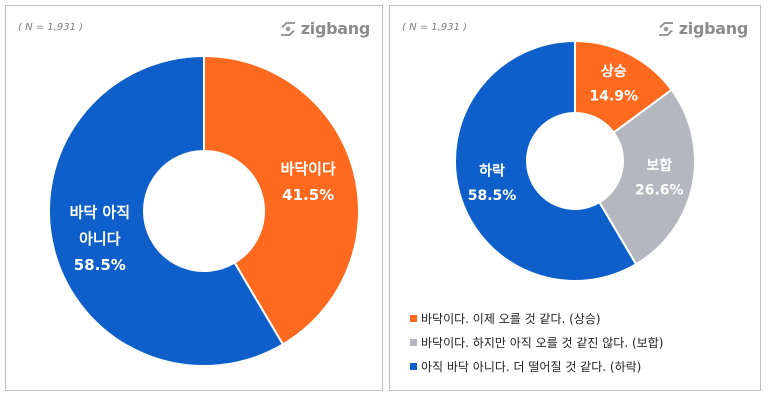 This screenshot has height=402, width=768. Describe the element at coordinates (492, 170) in the screenshot. I see `slice-category-label: 하락` at that location.